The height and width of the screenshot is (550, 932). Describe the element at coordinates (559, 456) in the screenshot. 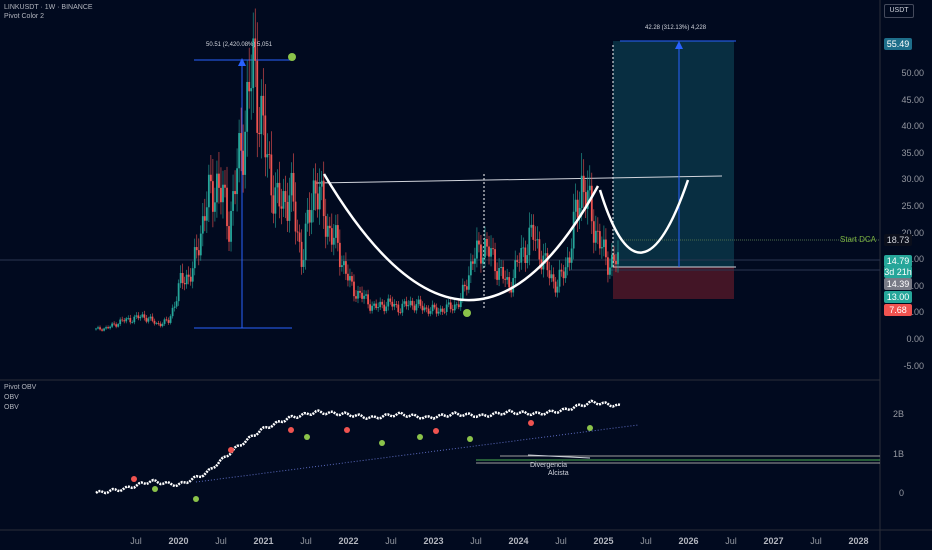

I see `obv-divergence-line-d` at that location.